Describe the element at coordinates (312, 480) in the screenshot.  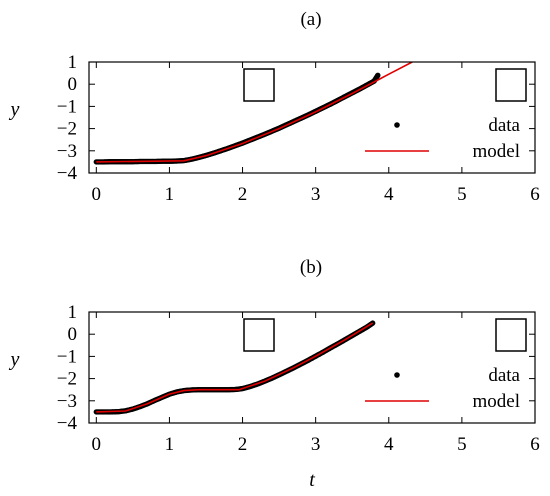
I see `x-axis-label: t` at that location.